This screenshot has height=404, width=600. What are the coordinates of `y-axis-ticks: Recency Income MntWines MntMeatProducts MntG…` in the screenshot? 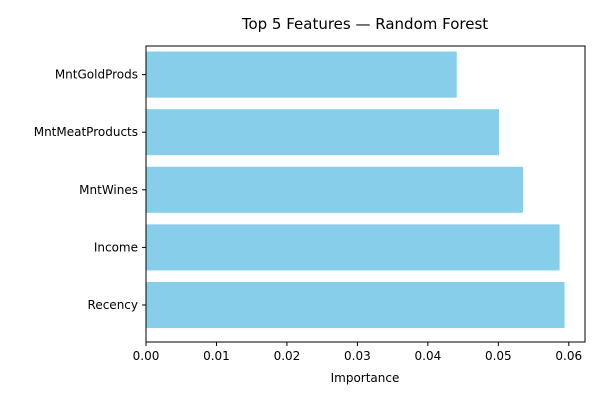 It's located at (90, 190).